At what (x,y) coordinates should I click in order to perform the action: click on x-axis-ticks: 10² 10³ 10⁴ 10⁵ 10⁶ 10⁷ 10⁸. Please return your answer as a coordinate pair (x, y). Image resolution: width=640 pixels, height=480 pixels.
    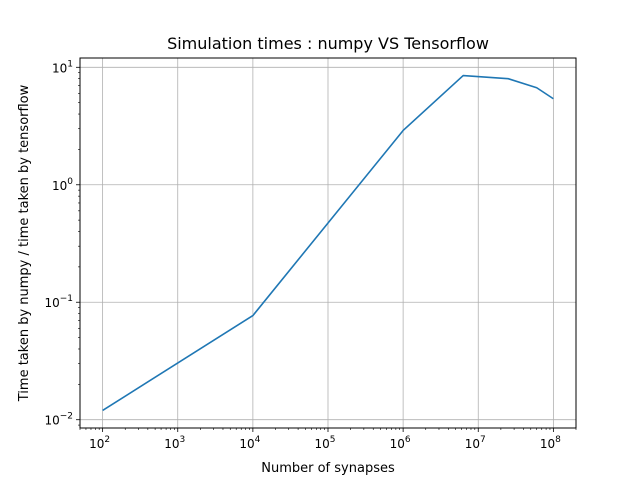
    Looking at the image, I should click on (325, 439).